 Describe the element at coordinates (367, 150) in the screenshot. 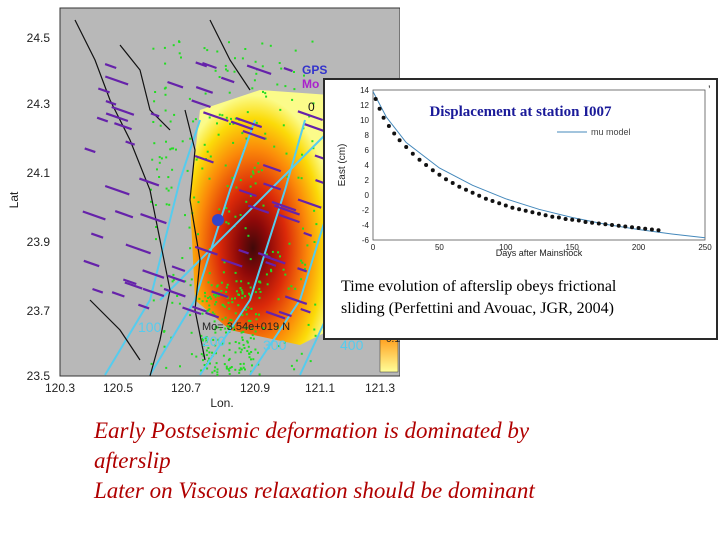

I see `y-tick-label: 6` at that location.